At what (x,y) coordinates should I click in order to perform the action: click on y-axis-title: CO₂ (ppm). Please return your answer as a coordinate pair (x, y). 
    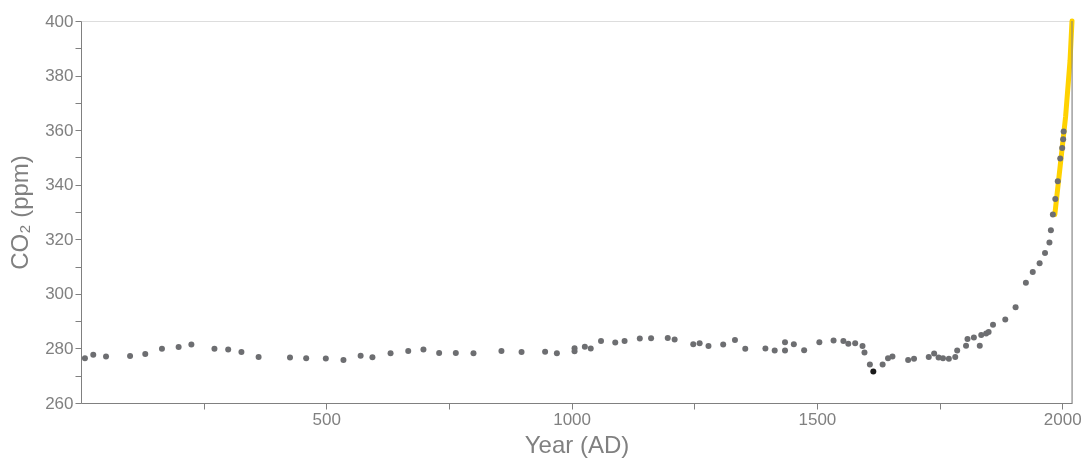
    Looking at the image, I should click on (20, 212).